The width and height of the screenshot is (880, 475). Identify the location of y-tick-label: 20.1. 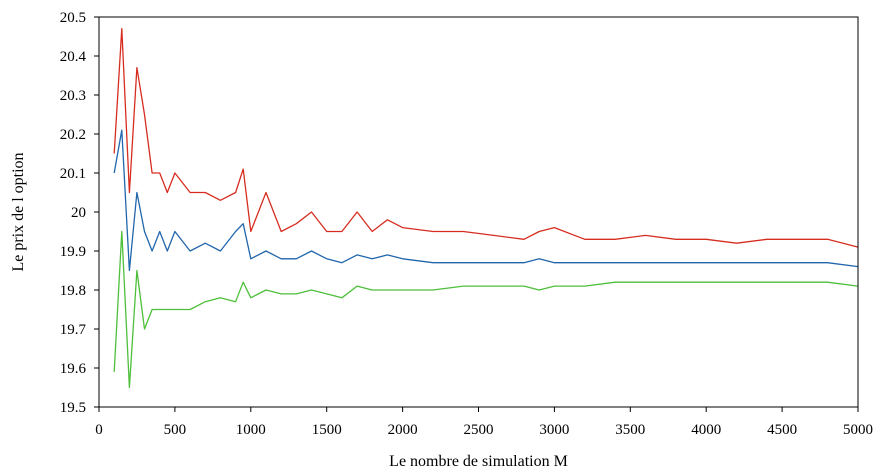
(73, 174).